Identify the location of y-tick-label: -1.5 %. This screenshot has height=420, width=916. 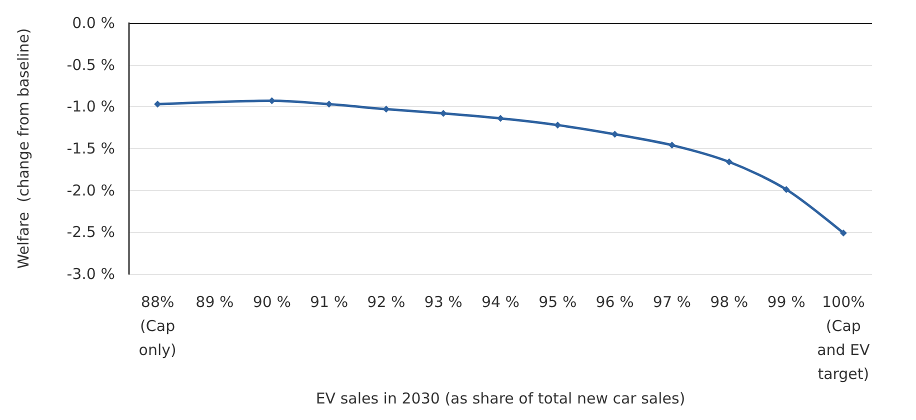
(90, 149).